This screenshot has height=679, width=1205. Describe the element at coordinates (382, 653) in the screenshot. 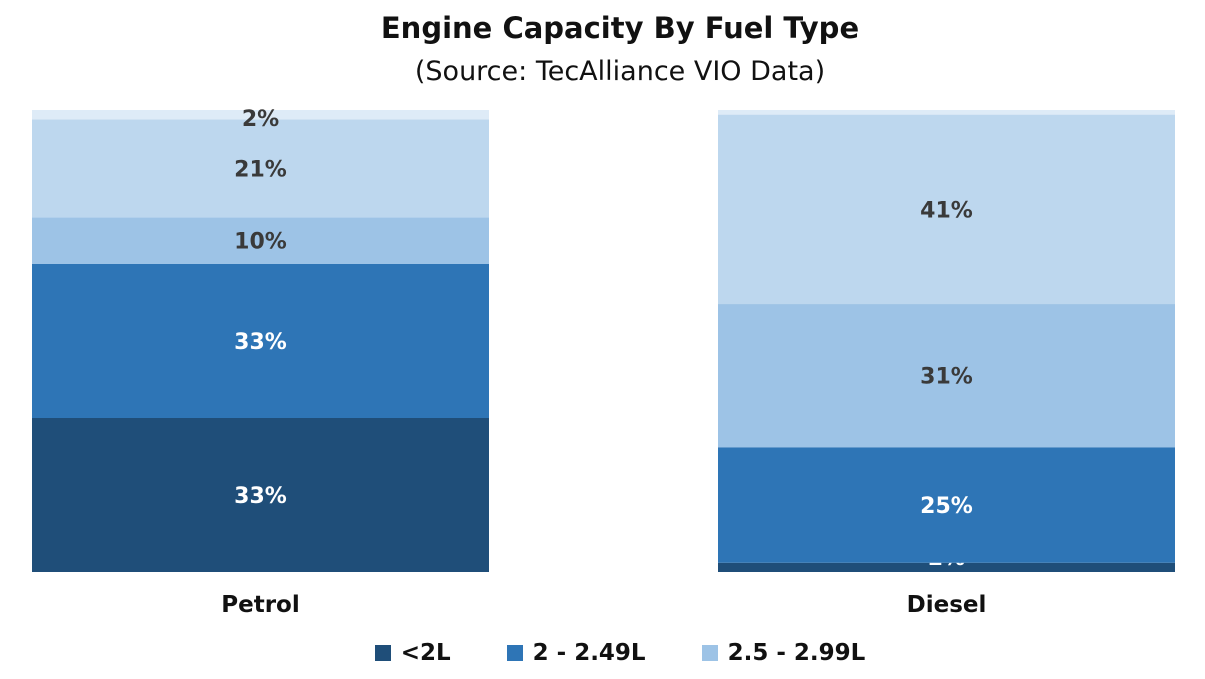

I see `legend-swatch-lt-2l` at that location.